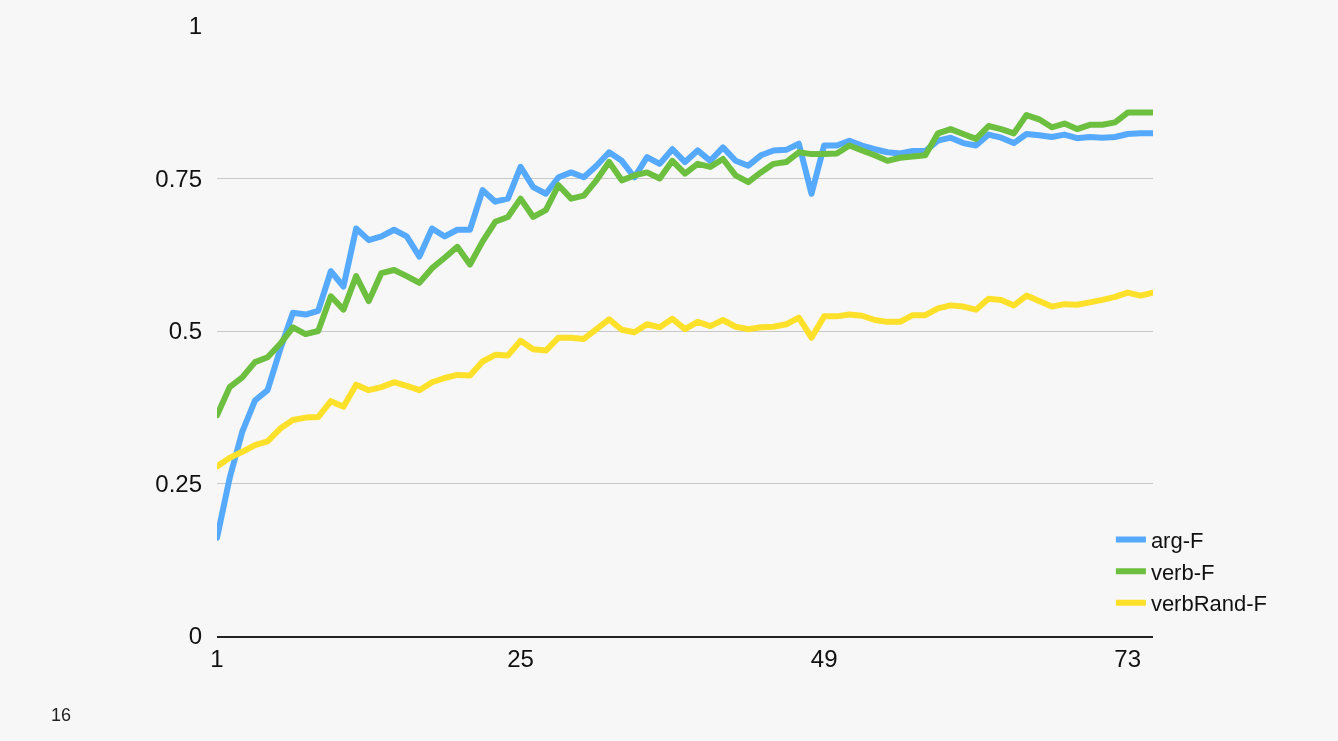  I want to click on x-tick-label: 73, so click(1128, 658).